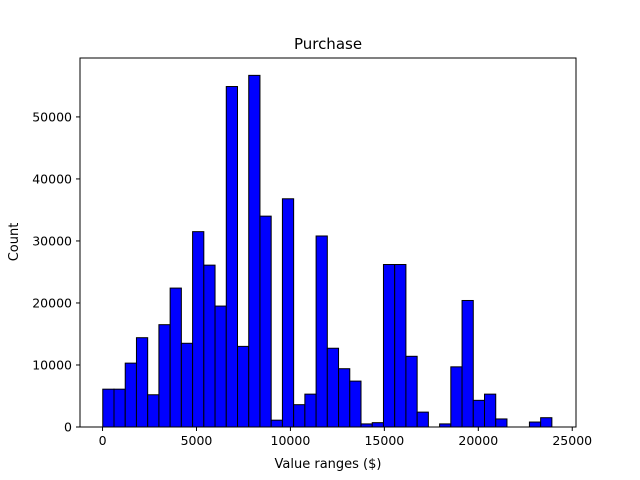 Image resolution: width=640 pixels, height=480 pixels. What do you see at coordinates (52, 302) in the screenshot?
I see `y-tick-label: 20000` at bounding box center [52, 302].